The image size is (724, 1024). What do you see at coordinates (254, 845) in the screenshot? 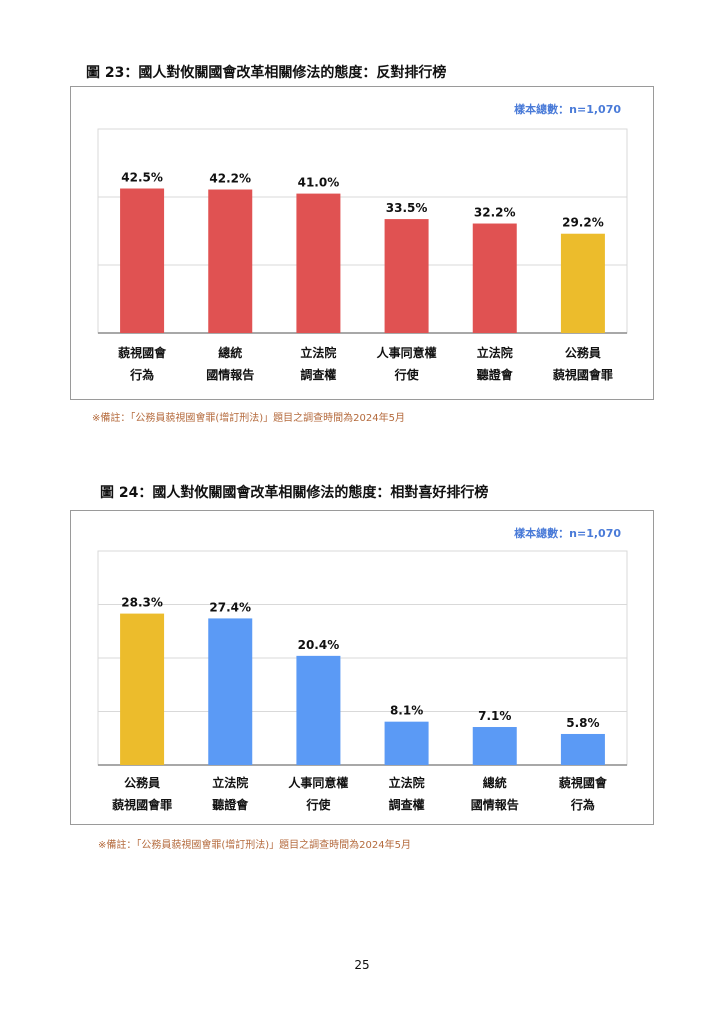
I see `figure-24-note: ※備註：「公務員藐視國會罪(增訂刑法)」題目之調查時間為2024年5月` at bounding box center [254, 845].